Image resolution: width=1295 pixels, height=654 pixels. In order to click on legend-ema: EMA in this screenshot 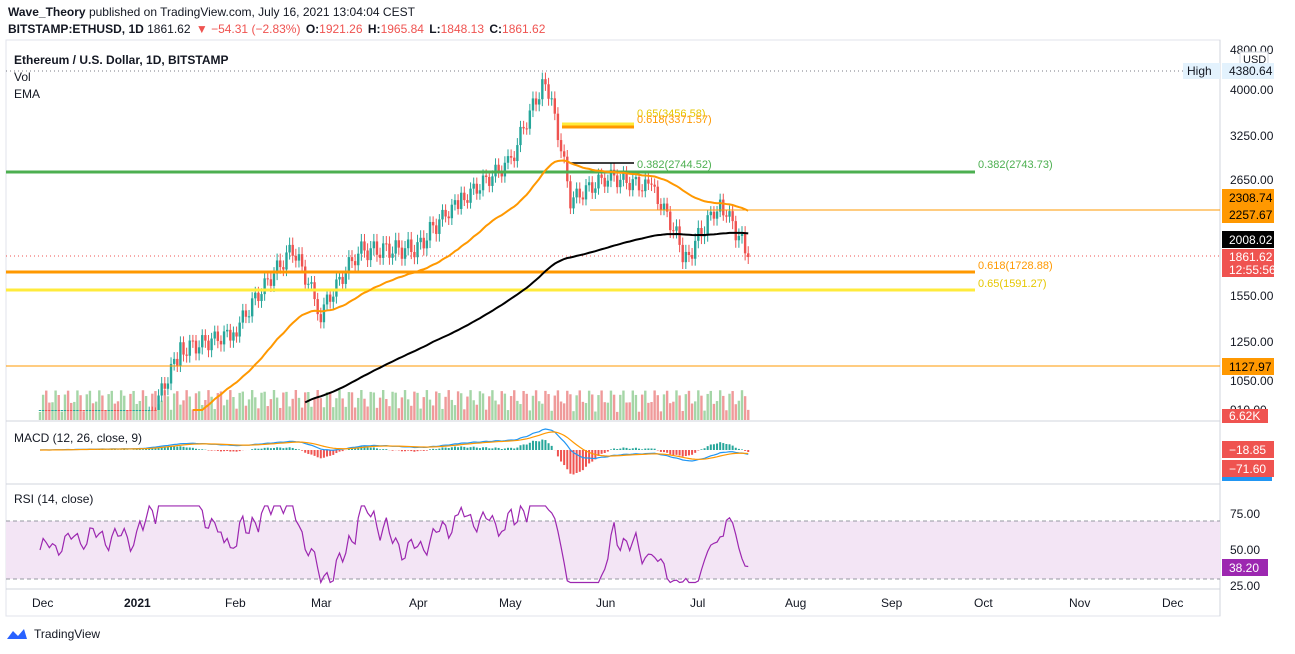, I will do `click(27, 94)`.